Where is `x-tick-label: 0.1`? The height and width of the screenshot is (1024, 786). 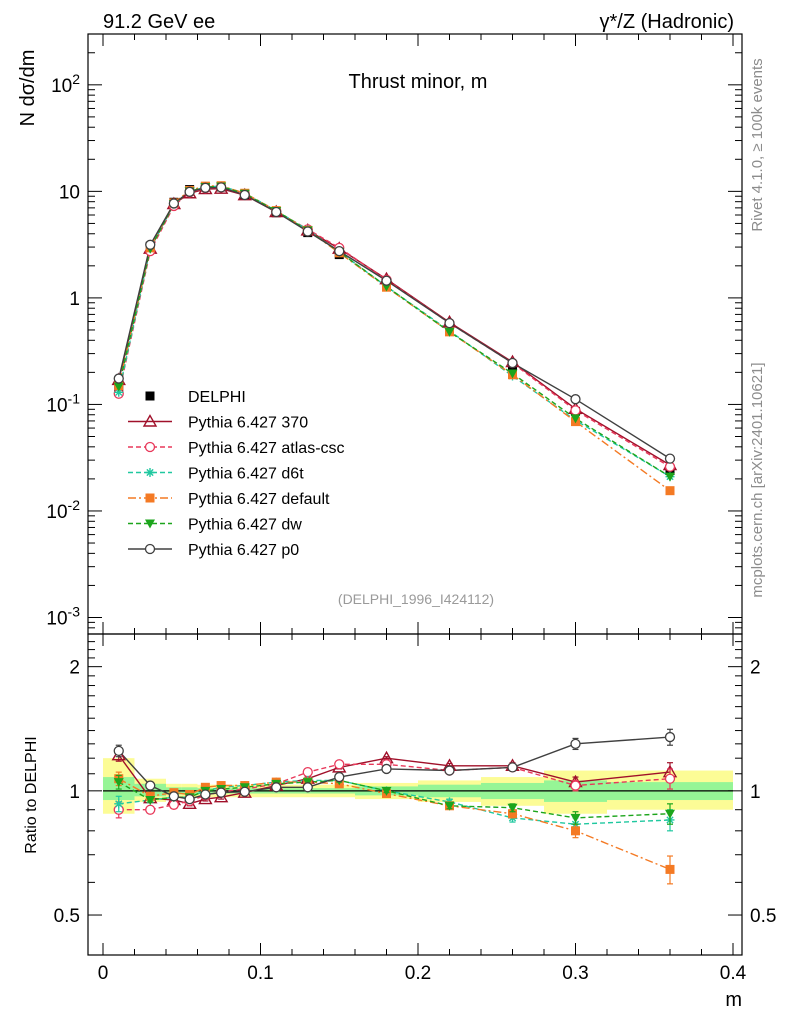
x-tick-label: 0.1 is located at coordinates (260, 973).